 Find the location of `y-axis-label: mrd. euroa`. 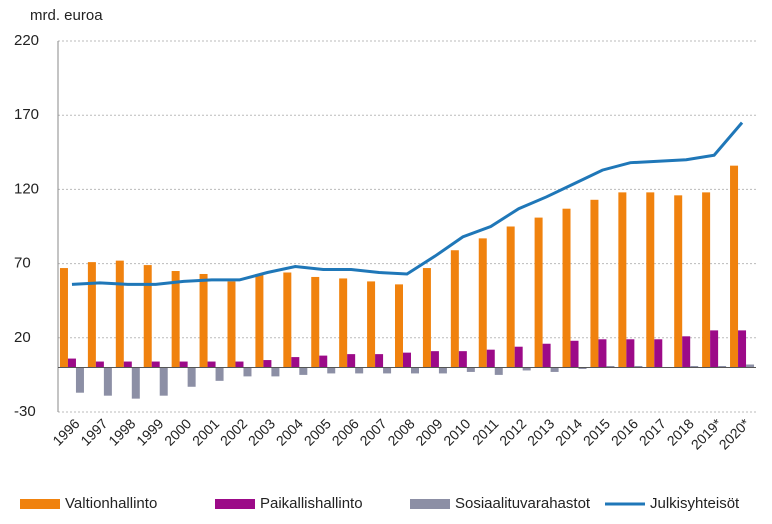

y-axis-label: mrd. euroa is located at coordinates (66, 15).